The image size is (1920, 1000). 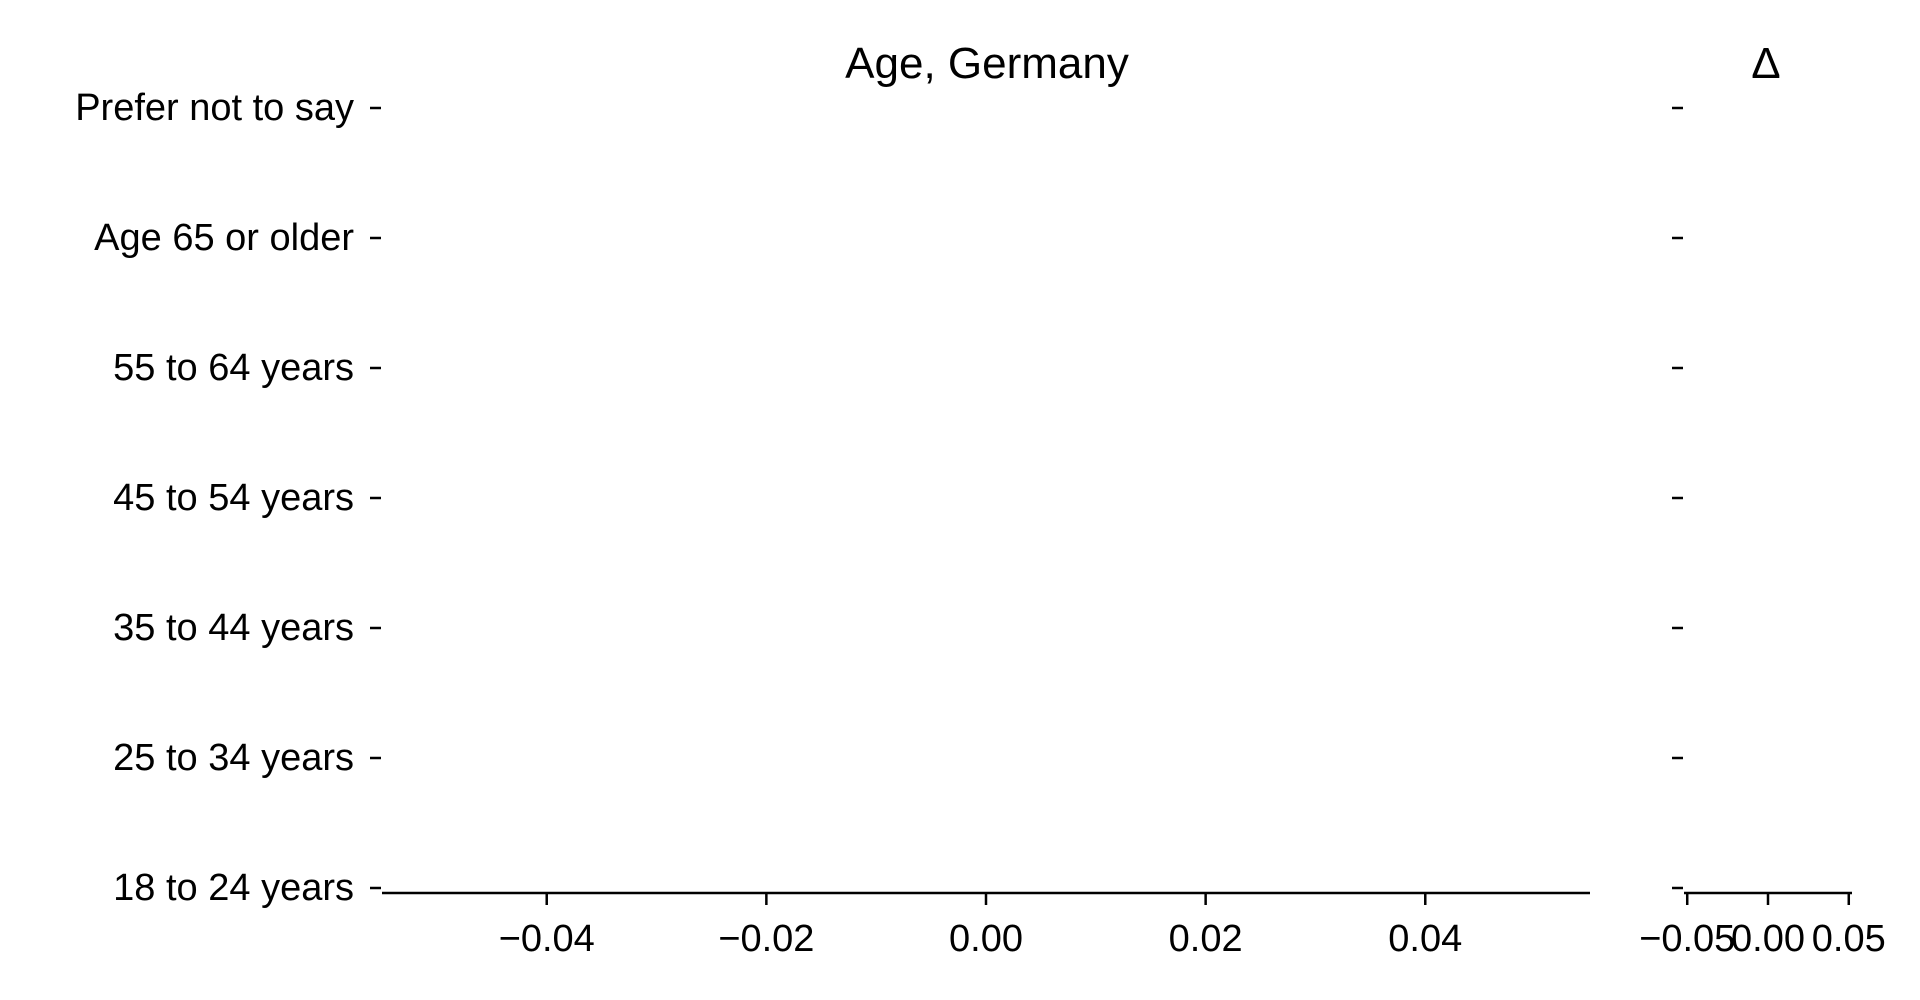 What do you see at coordinates (224, 238) in the screenshot?
I see `y-tick-label: Age 65 or older` at bounding box center [224, 238].